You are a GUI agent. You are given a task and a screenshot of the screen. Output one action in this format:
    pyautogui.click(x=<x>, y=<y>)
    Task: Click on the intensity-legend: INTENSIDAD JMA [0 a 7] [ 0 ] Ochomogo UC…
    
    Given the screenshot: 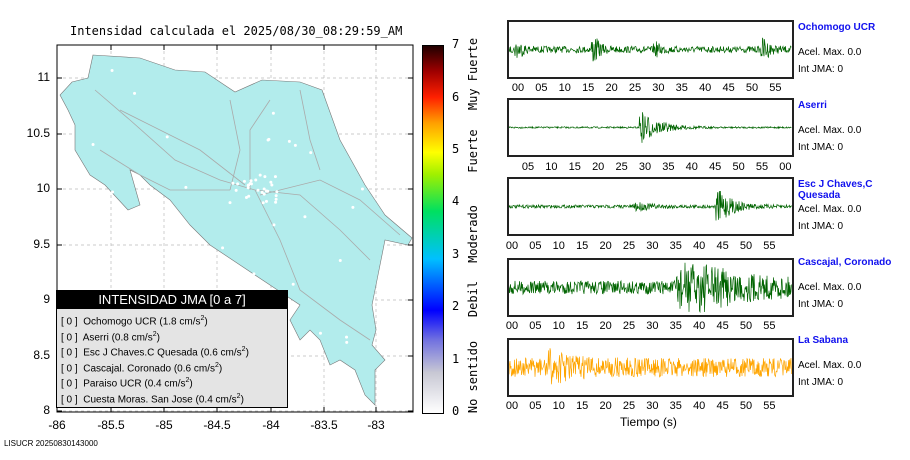 What is the action you would take?
    pyautogui.click(x=172, y=349)
    